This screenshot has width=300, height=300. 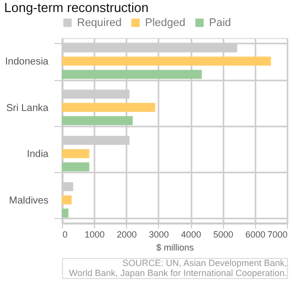 What do you see at coordinates (76, 7) in the screenshot?
I see `chart-title: Long-term reconstruction` at bounding box center [76, 7].